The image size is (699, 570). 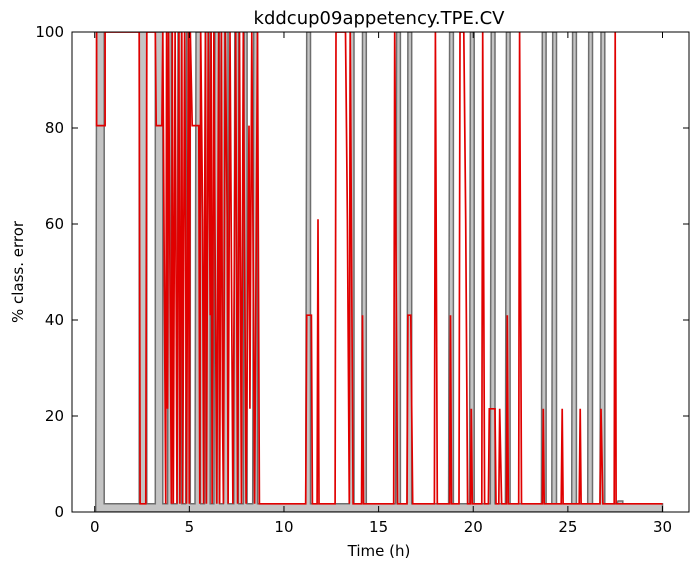 I want to click on x-tick-label: 10, so click(x=283, y=527).